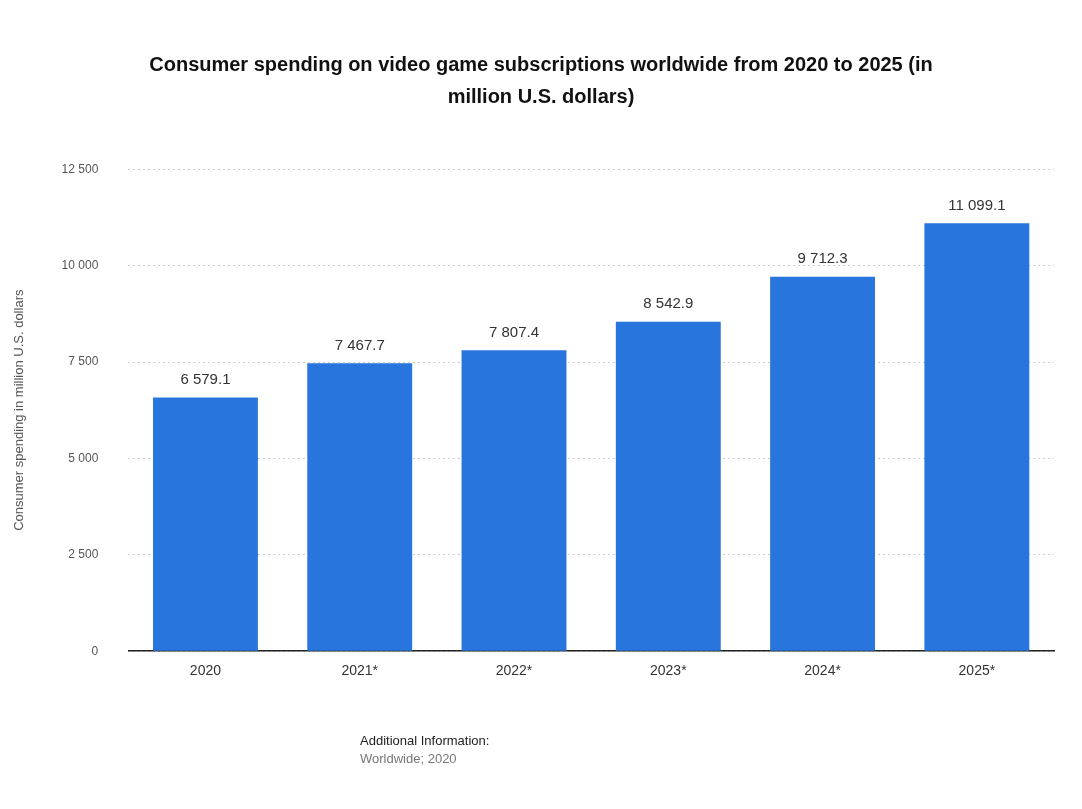 The height and width of the screenshot is (809, 1082). Describe the element at coordinates (205, 670) in the screenshot. I see `x-tick-label: 2020` at that location.